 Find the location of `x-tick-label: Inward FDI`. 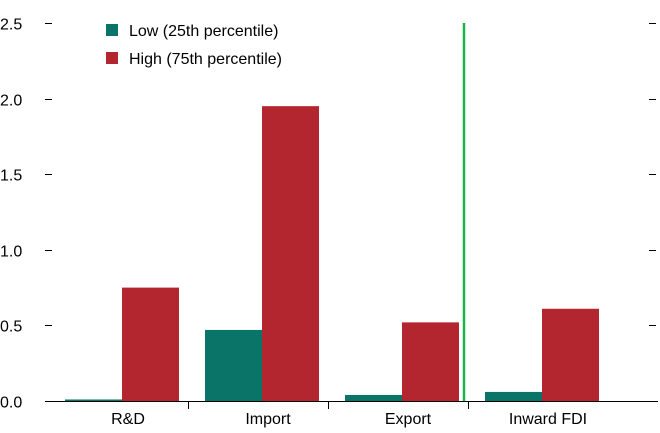

x-tick-label: Inward FDI is located at coordinates (548, 419).